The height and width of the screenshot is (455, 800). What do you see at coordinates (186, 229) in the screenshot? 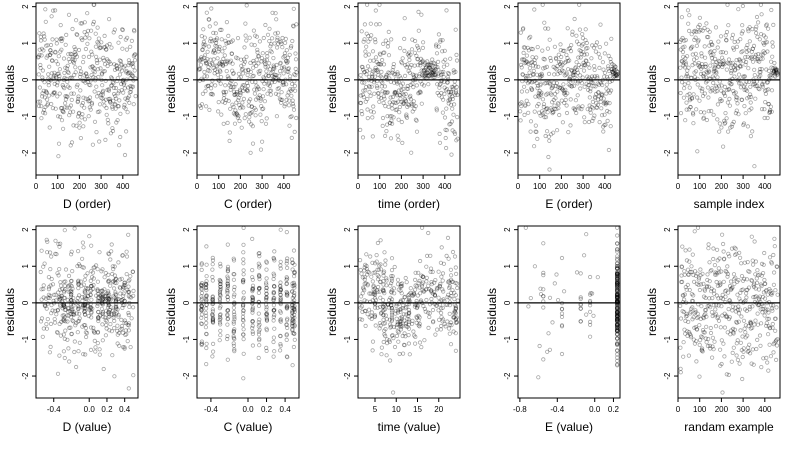
I see `y-tick-label: 2` at bounding box center [186, 229].